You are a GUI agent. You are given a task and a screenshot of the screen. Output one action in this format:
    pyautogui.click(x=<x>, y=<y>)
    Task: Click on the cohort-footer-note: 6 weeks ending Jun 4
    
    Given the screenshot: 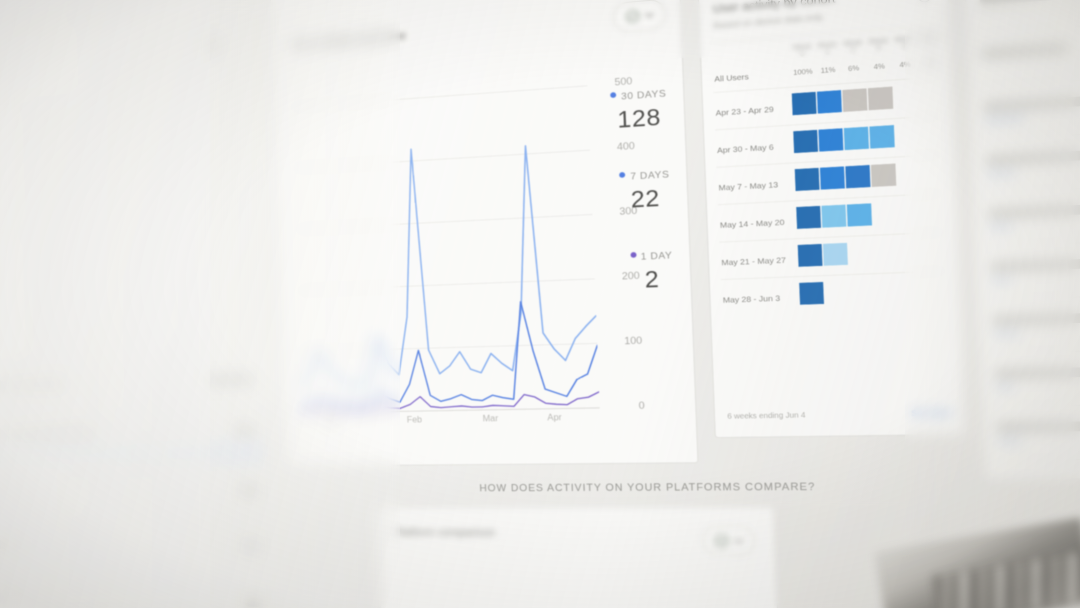 What is the action you would take?
    pyautogui.click(x=766, y=416)
    